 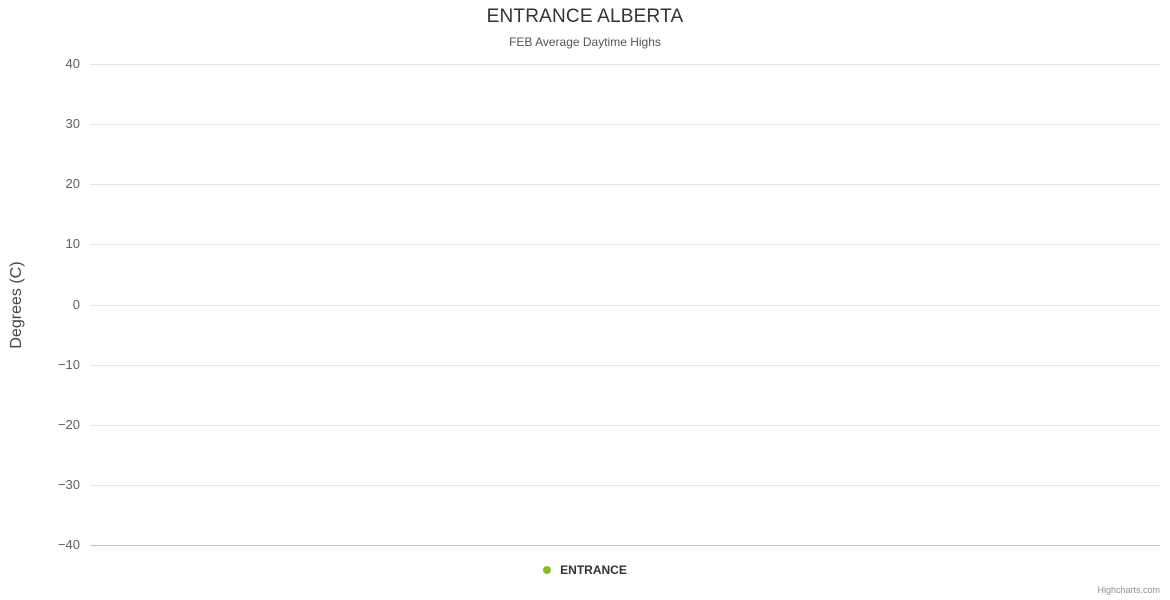 What do you see at coordinates (76, 304) in the screenshot?
I see `y-axis-tick-label: 0` at bounding box center [76, 304].